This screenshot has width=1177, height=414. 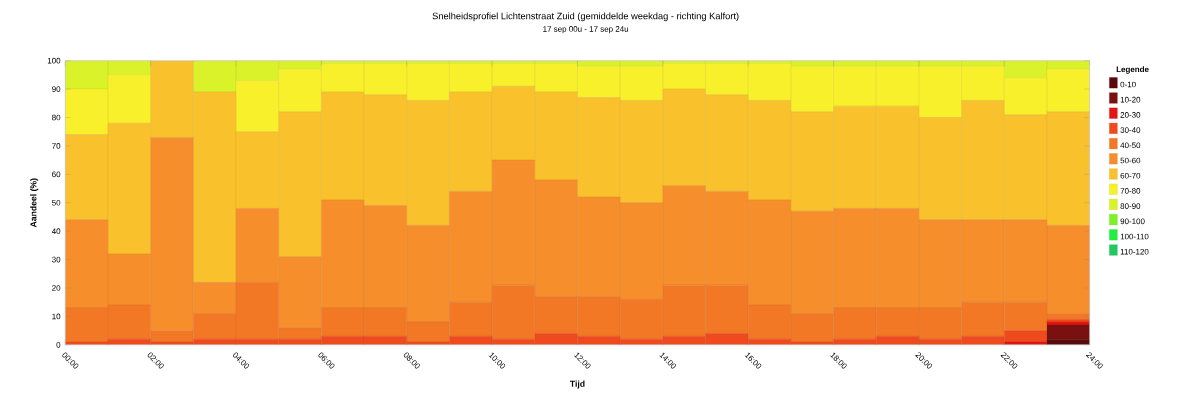 I want to click on y-axis-title: Aandeel (%), so click(x=34, y=203).